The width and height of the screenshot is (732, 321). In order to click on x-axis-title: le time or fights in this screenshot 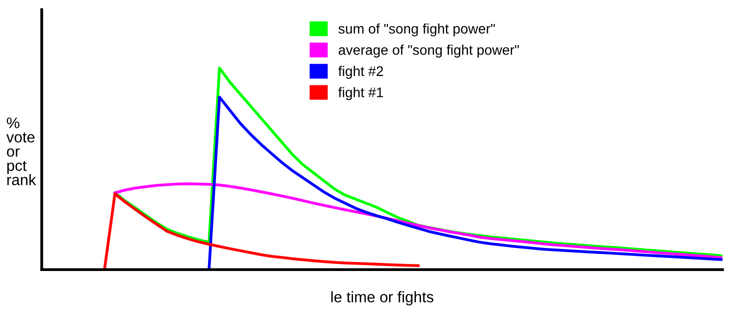, I will do `click(382, 298)`.